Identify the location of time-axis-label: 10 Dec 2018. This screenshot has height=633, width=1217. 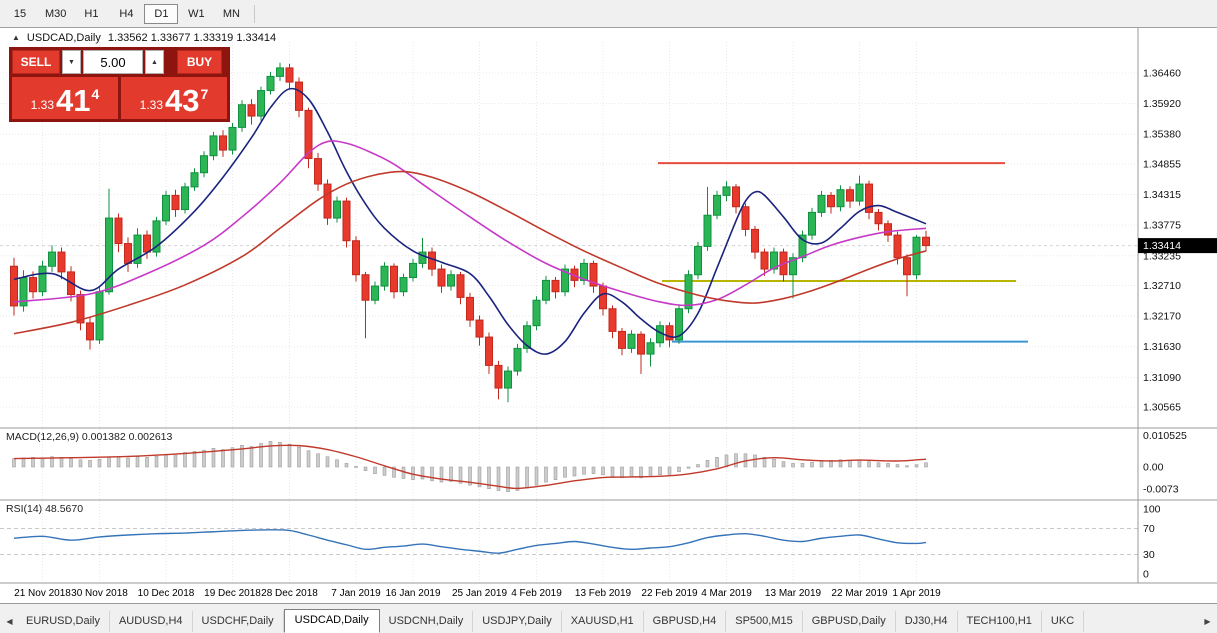
(166, 593).